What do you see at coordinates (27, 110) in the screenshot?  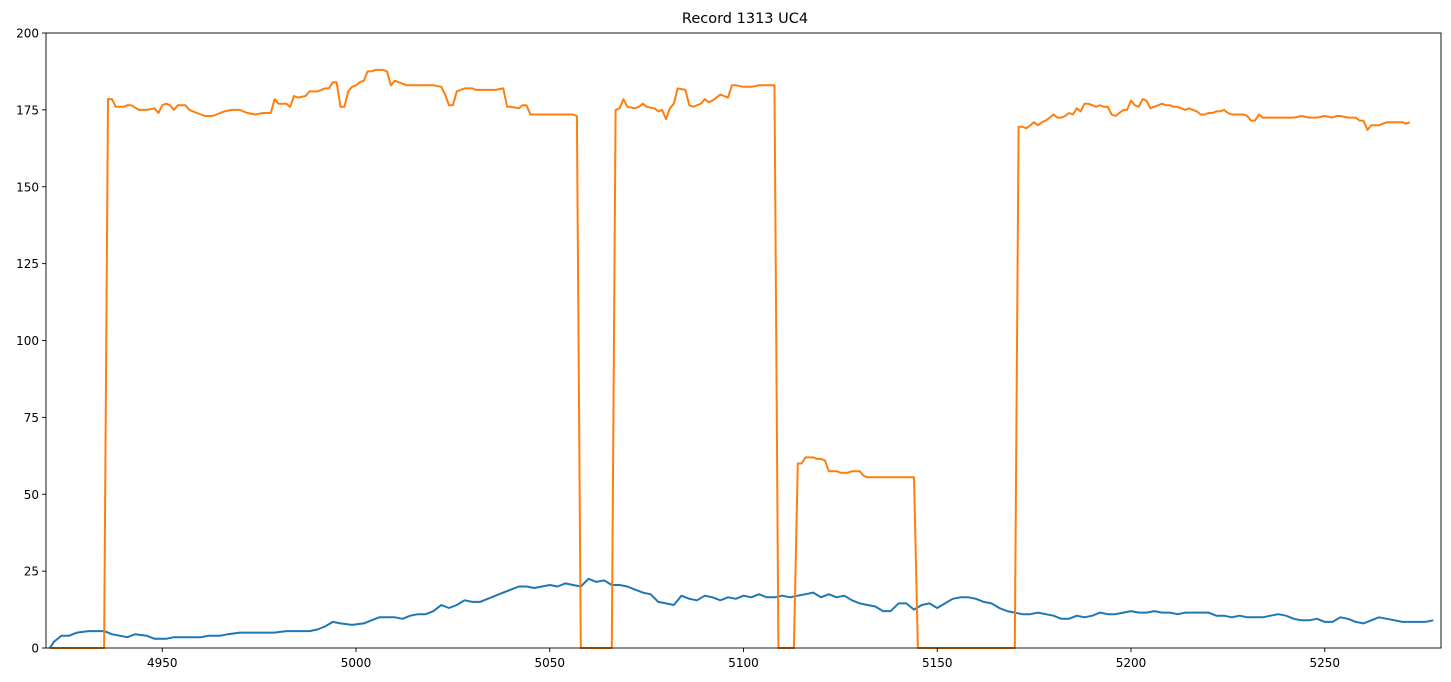 I see `y-tick-label: 175` at bounding box center [27, 110].